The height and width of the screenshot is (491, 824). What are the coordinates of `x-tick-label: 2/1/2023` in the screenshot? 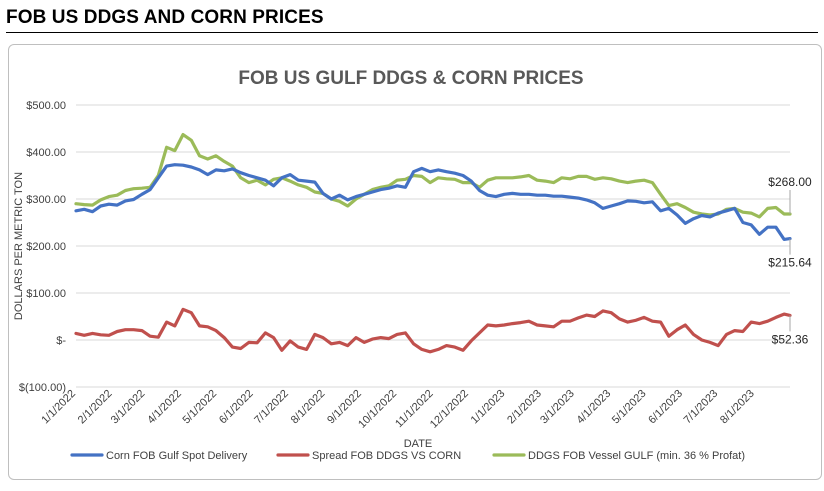 It's located at (524, 407).